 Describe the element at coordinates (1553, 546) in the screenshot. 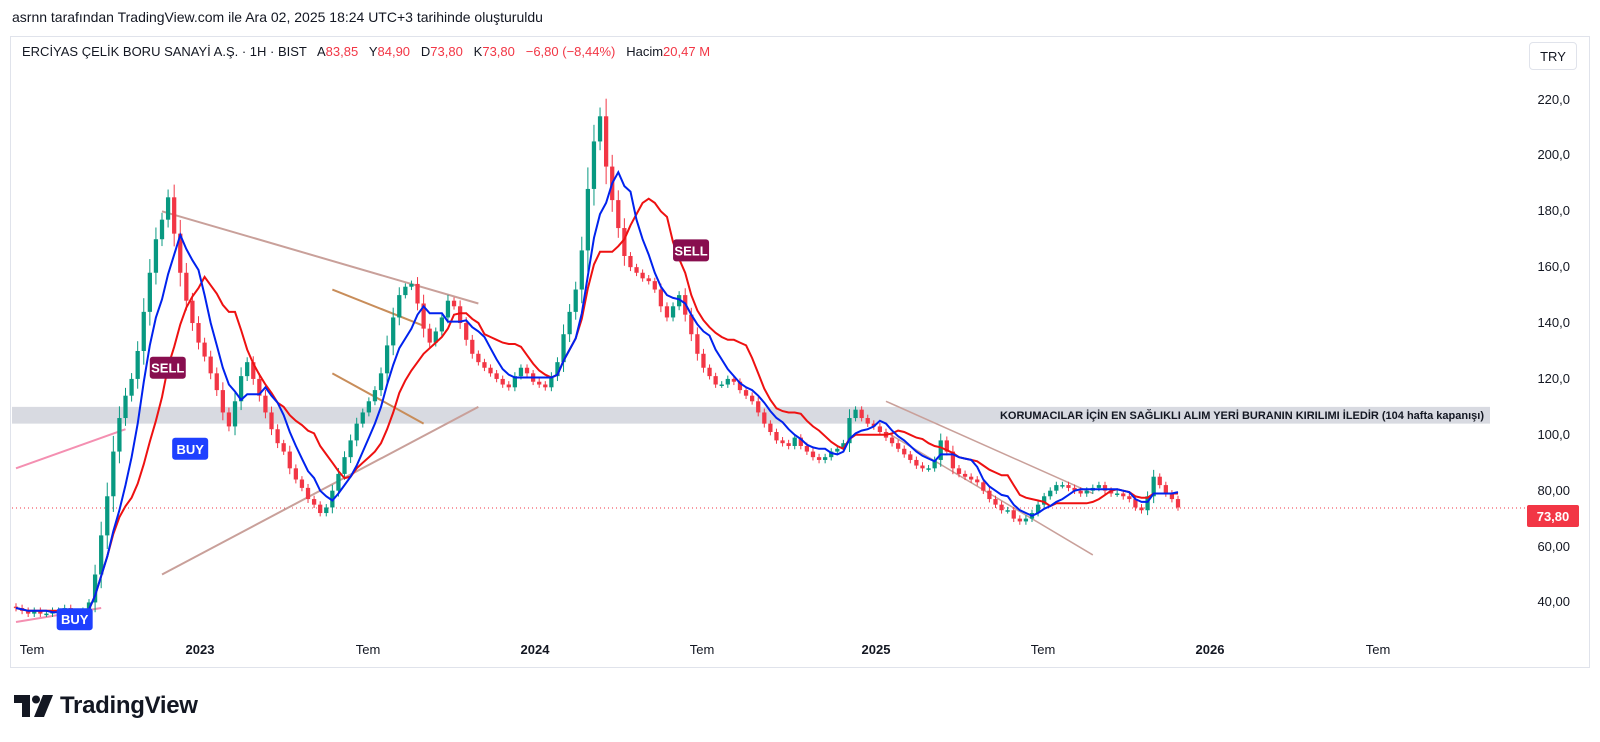

I see `y-tick-label: 60,00` at that location.